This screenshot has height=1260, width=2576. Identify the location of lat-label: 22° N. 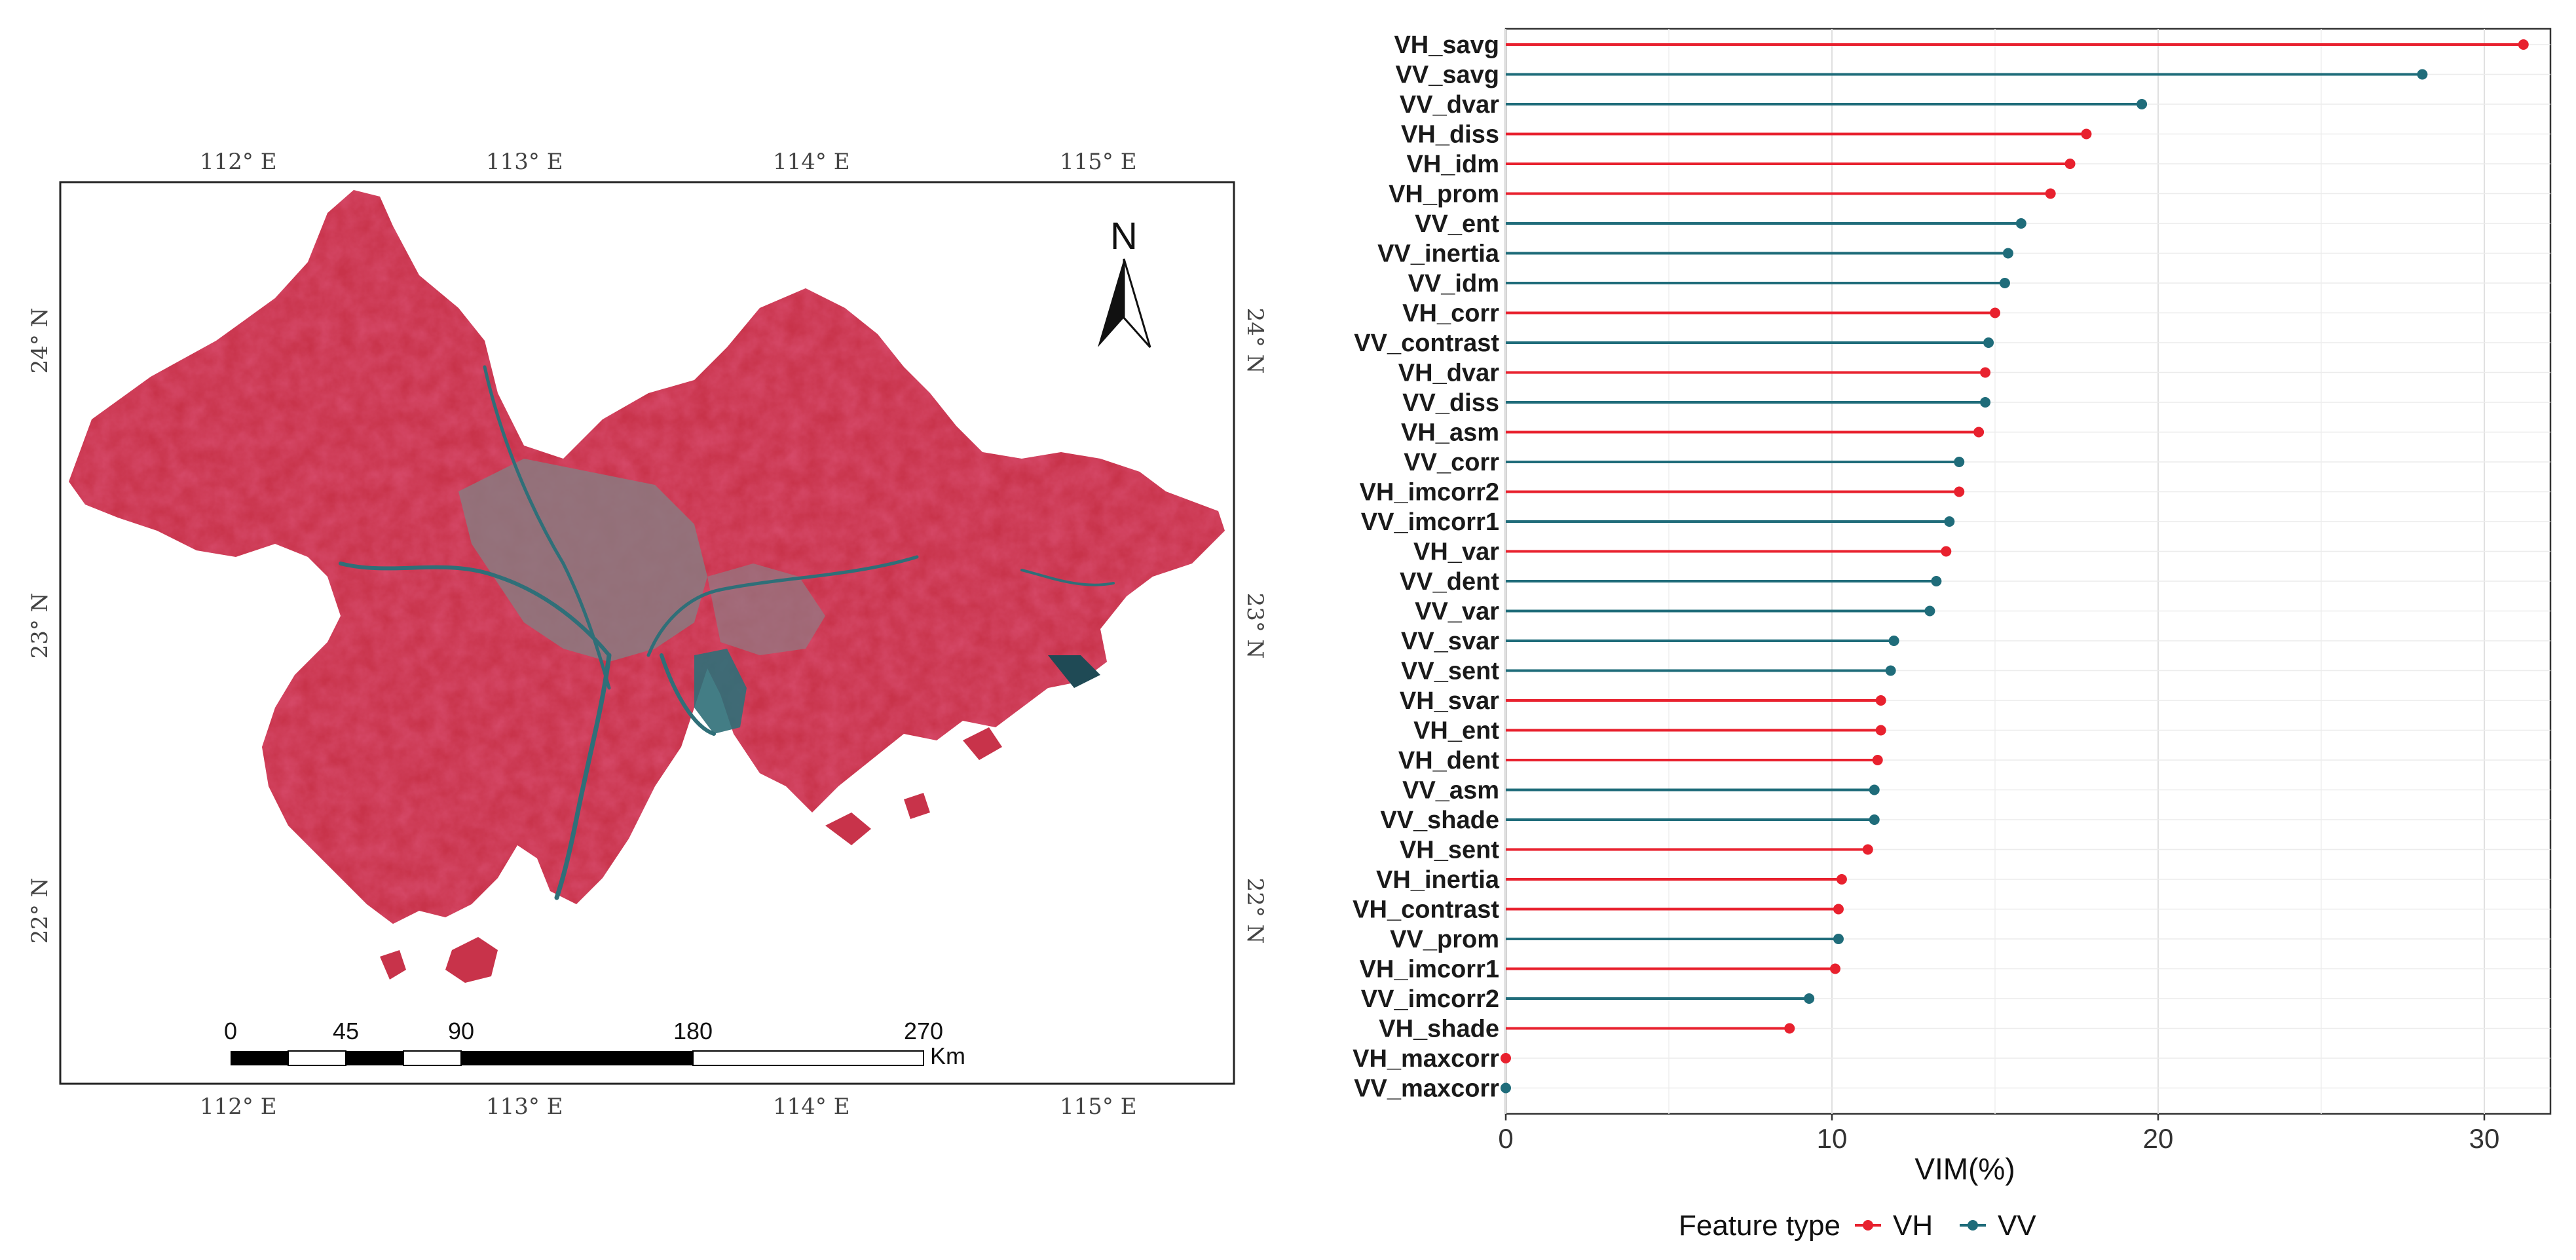
(40, 911).